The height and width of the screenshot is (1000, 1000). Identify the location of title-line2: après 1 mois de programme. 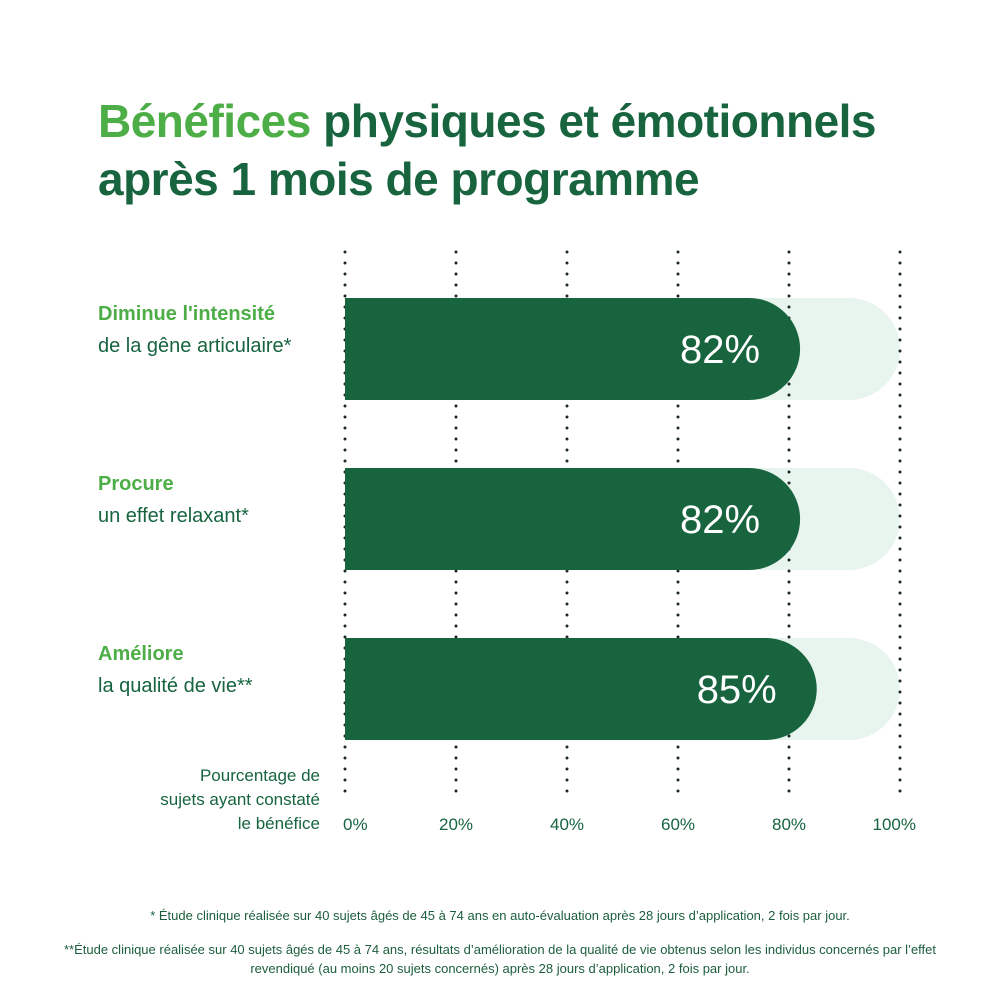
(399, 179).